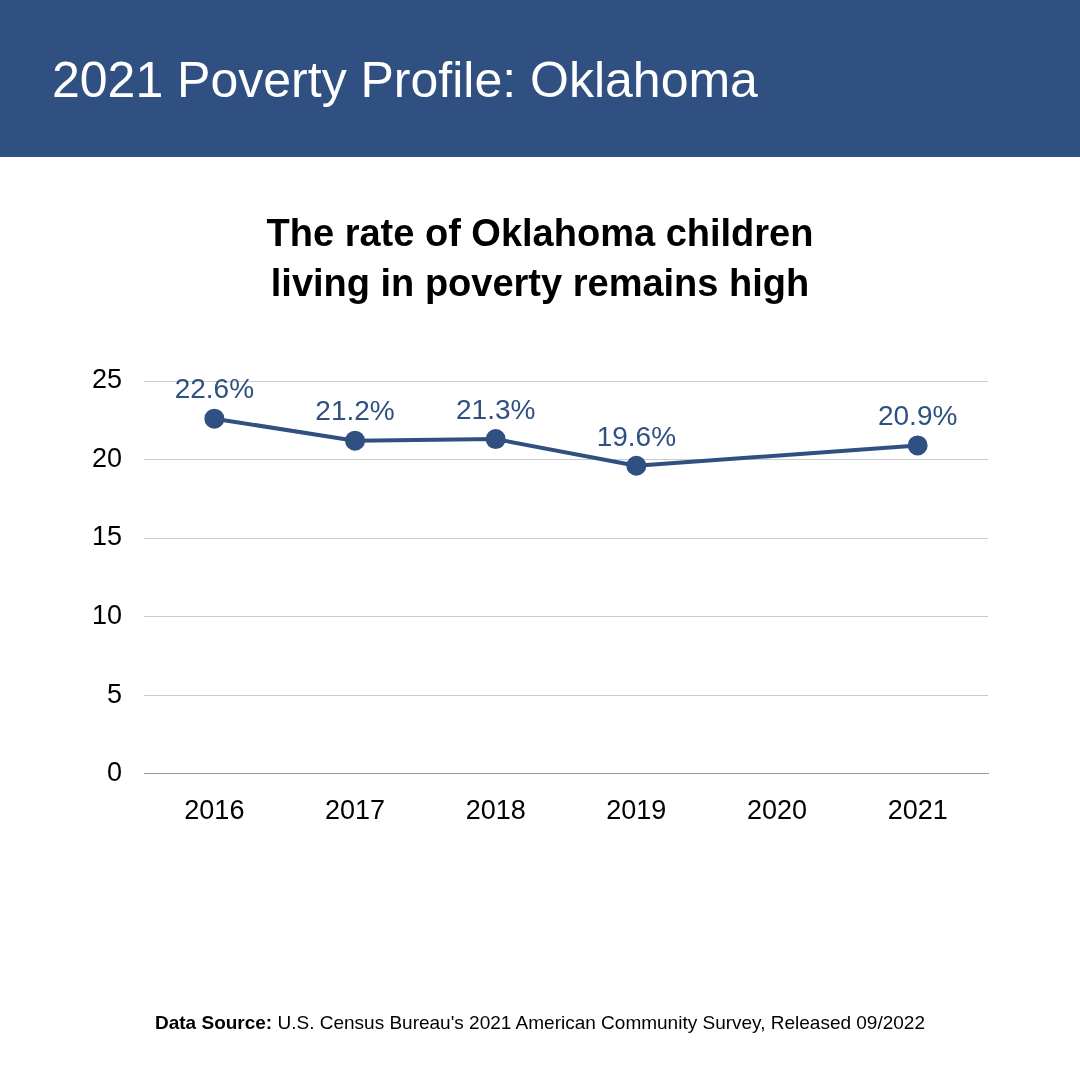  I want to click on y-tick-label: 10, so click(107, 615).